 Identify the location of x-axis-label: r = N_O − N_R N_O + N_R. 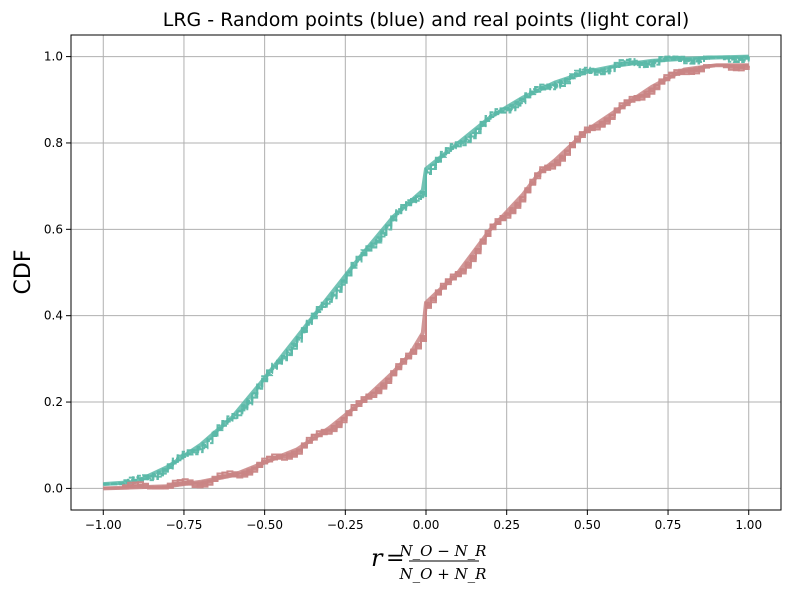
(428, 562).